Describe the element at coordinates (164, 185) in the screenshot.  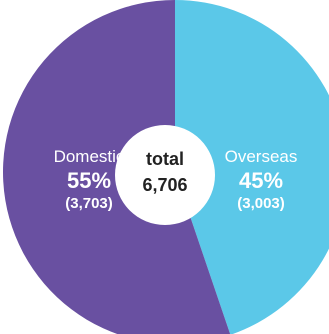
I see `center-total-value: 6,706` at that location.